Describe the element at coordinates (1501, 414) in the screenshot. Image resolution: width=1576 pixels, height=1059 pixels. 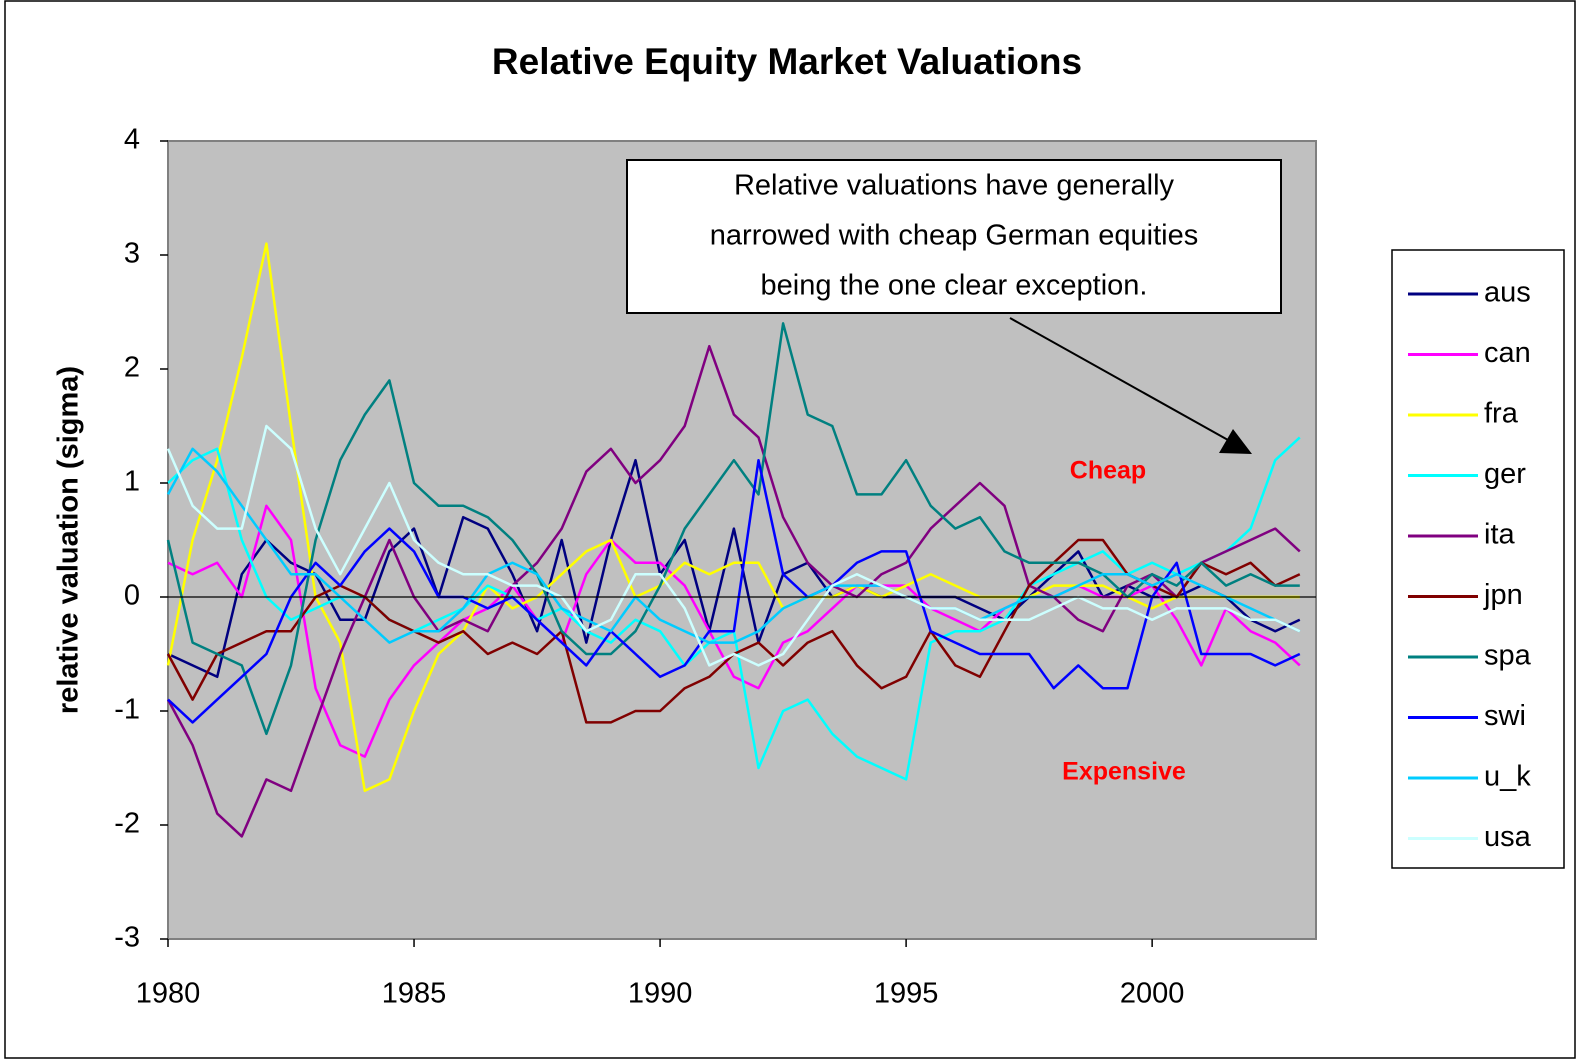
I see `legend-label: fra` at that location.